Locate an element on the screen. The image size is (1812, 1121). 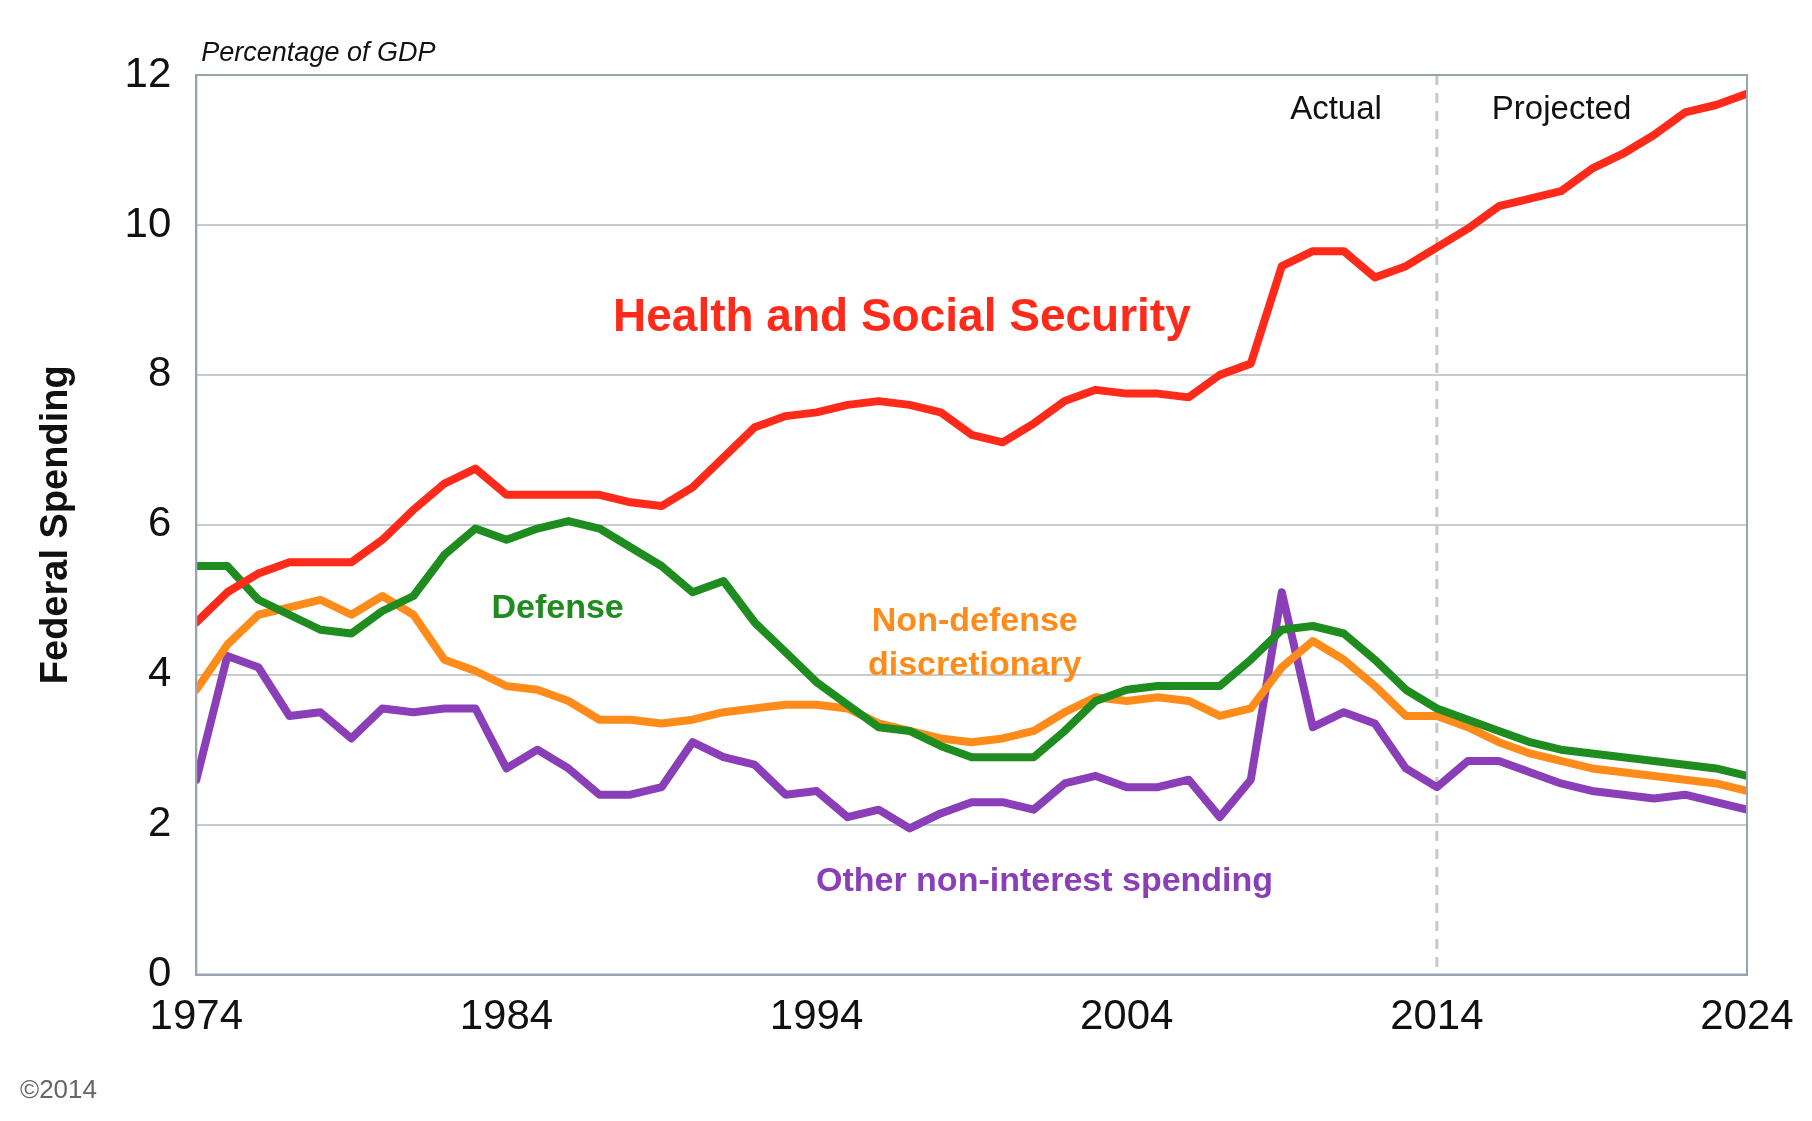
annotation: Actual is located at coordinates (1336, 108).